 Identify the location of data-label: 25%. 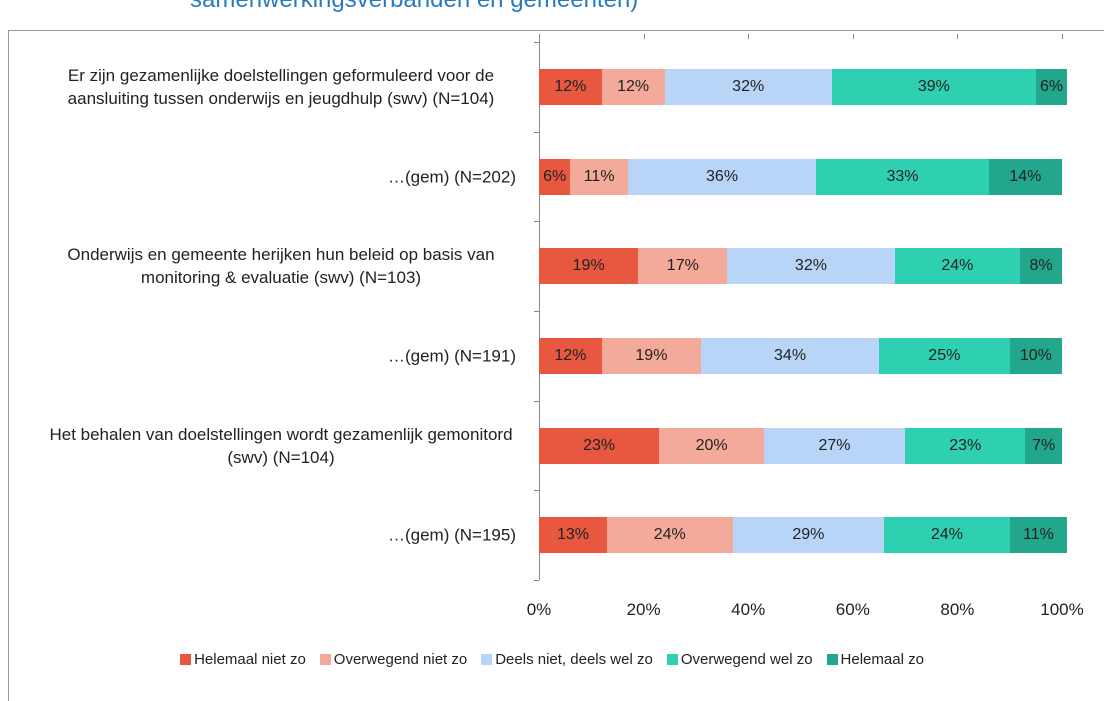
(944, 355).